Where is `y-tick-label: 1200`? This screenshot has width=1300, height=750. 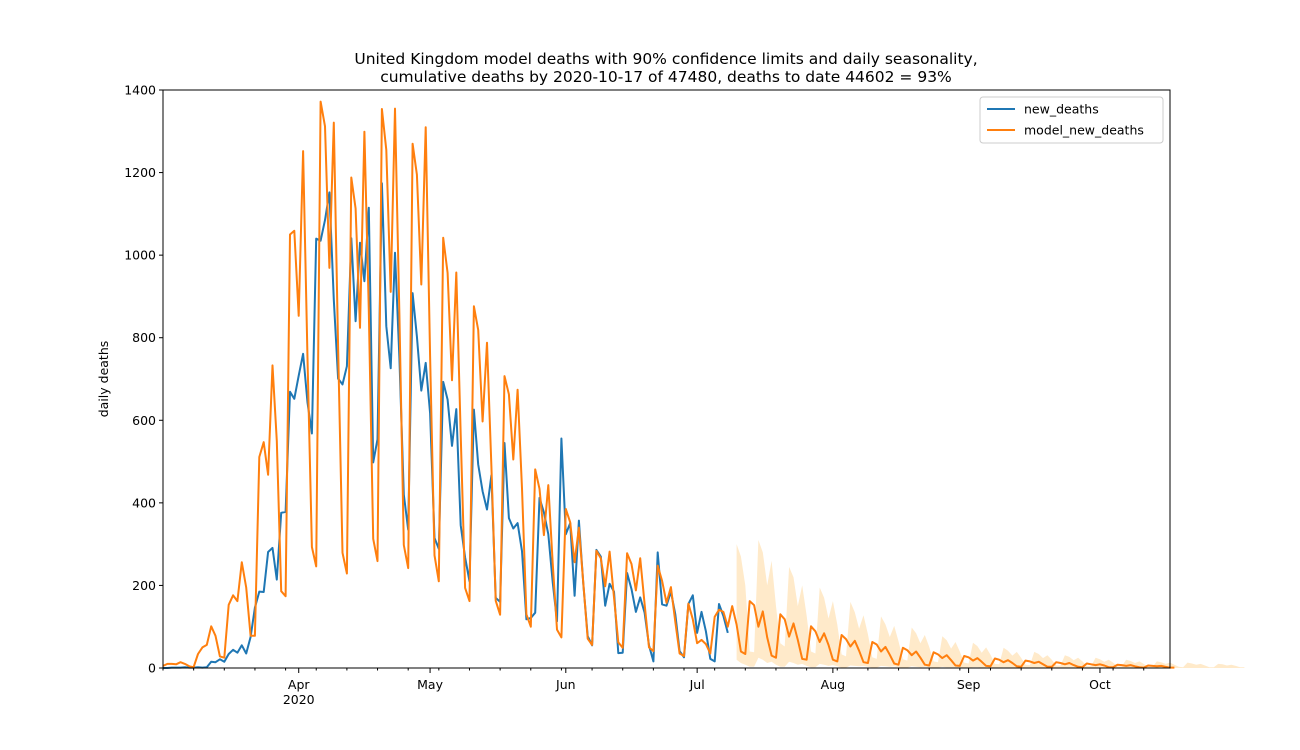 y-tick-label: 1200 is located at coordinates (140, 172).